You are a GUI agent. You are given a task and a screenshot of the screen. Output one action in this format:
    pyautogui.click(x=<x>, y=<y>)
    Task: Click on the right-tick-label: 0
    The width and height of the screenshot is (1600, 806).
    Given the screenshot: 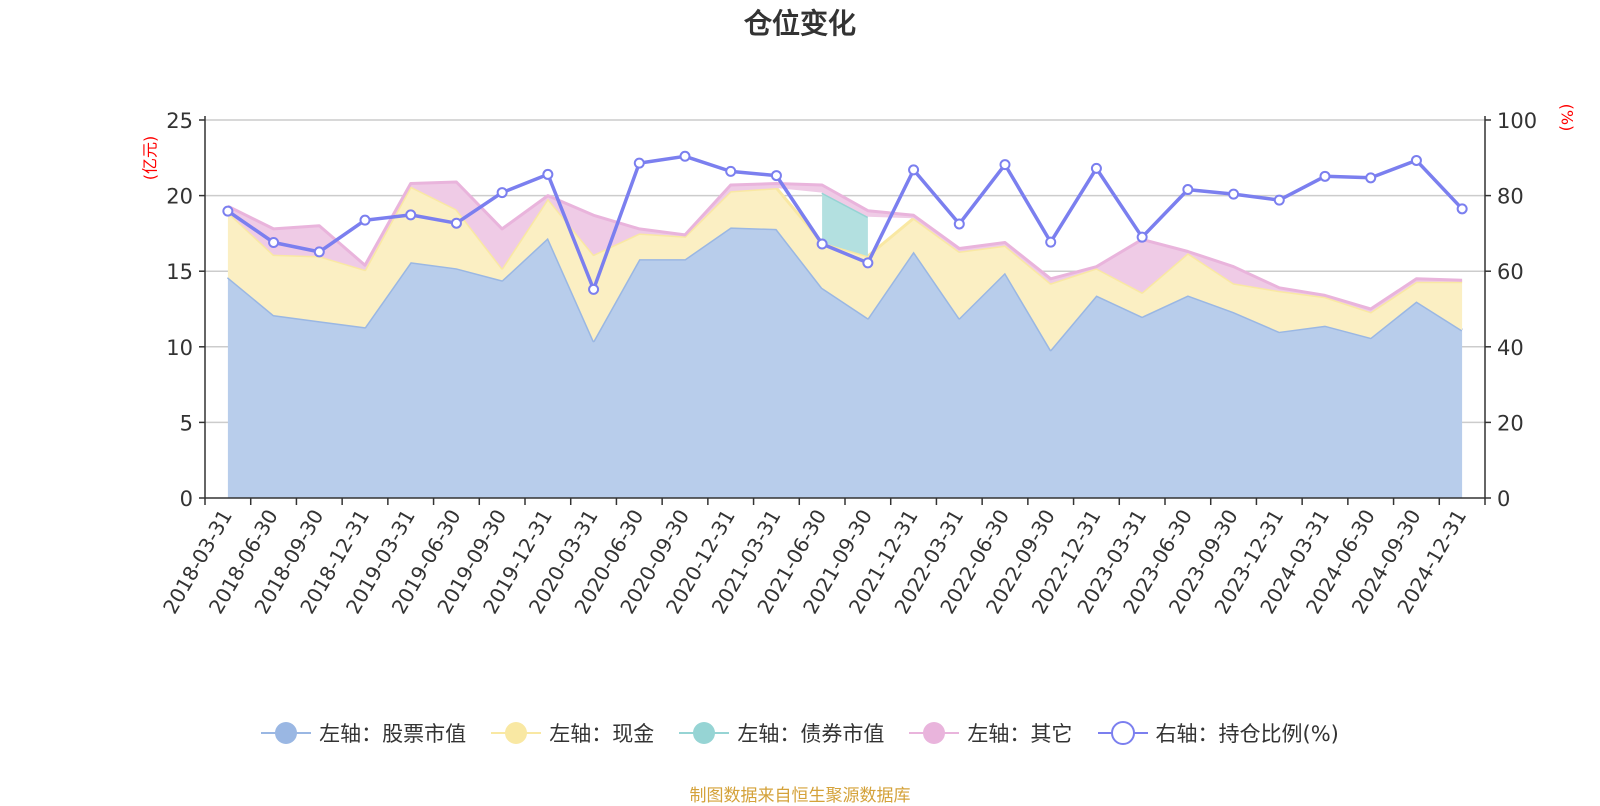 What is the action you would take?
    pyautogui.click(x=1503, y=499)
    